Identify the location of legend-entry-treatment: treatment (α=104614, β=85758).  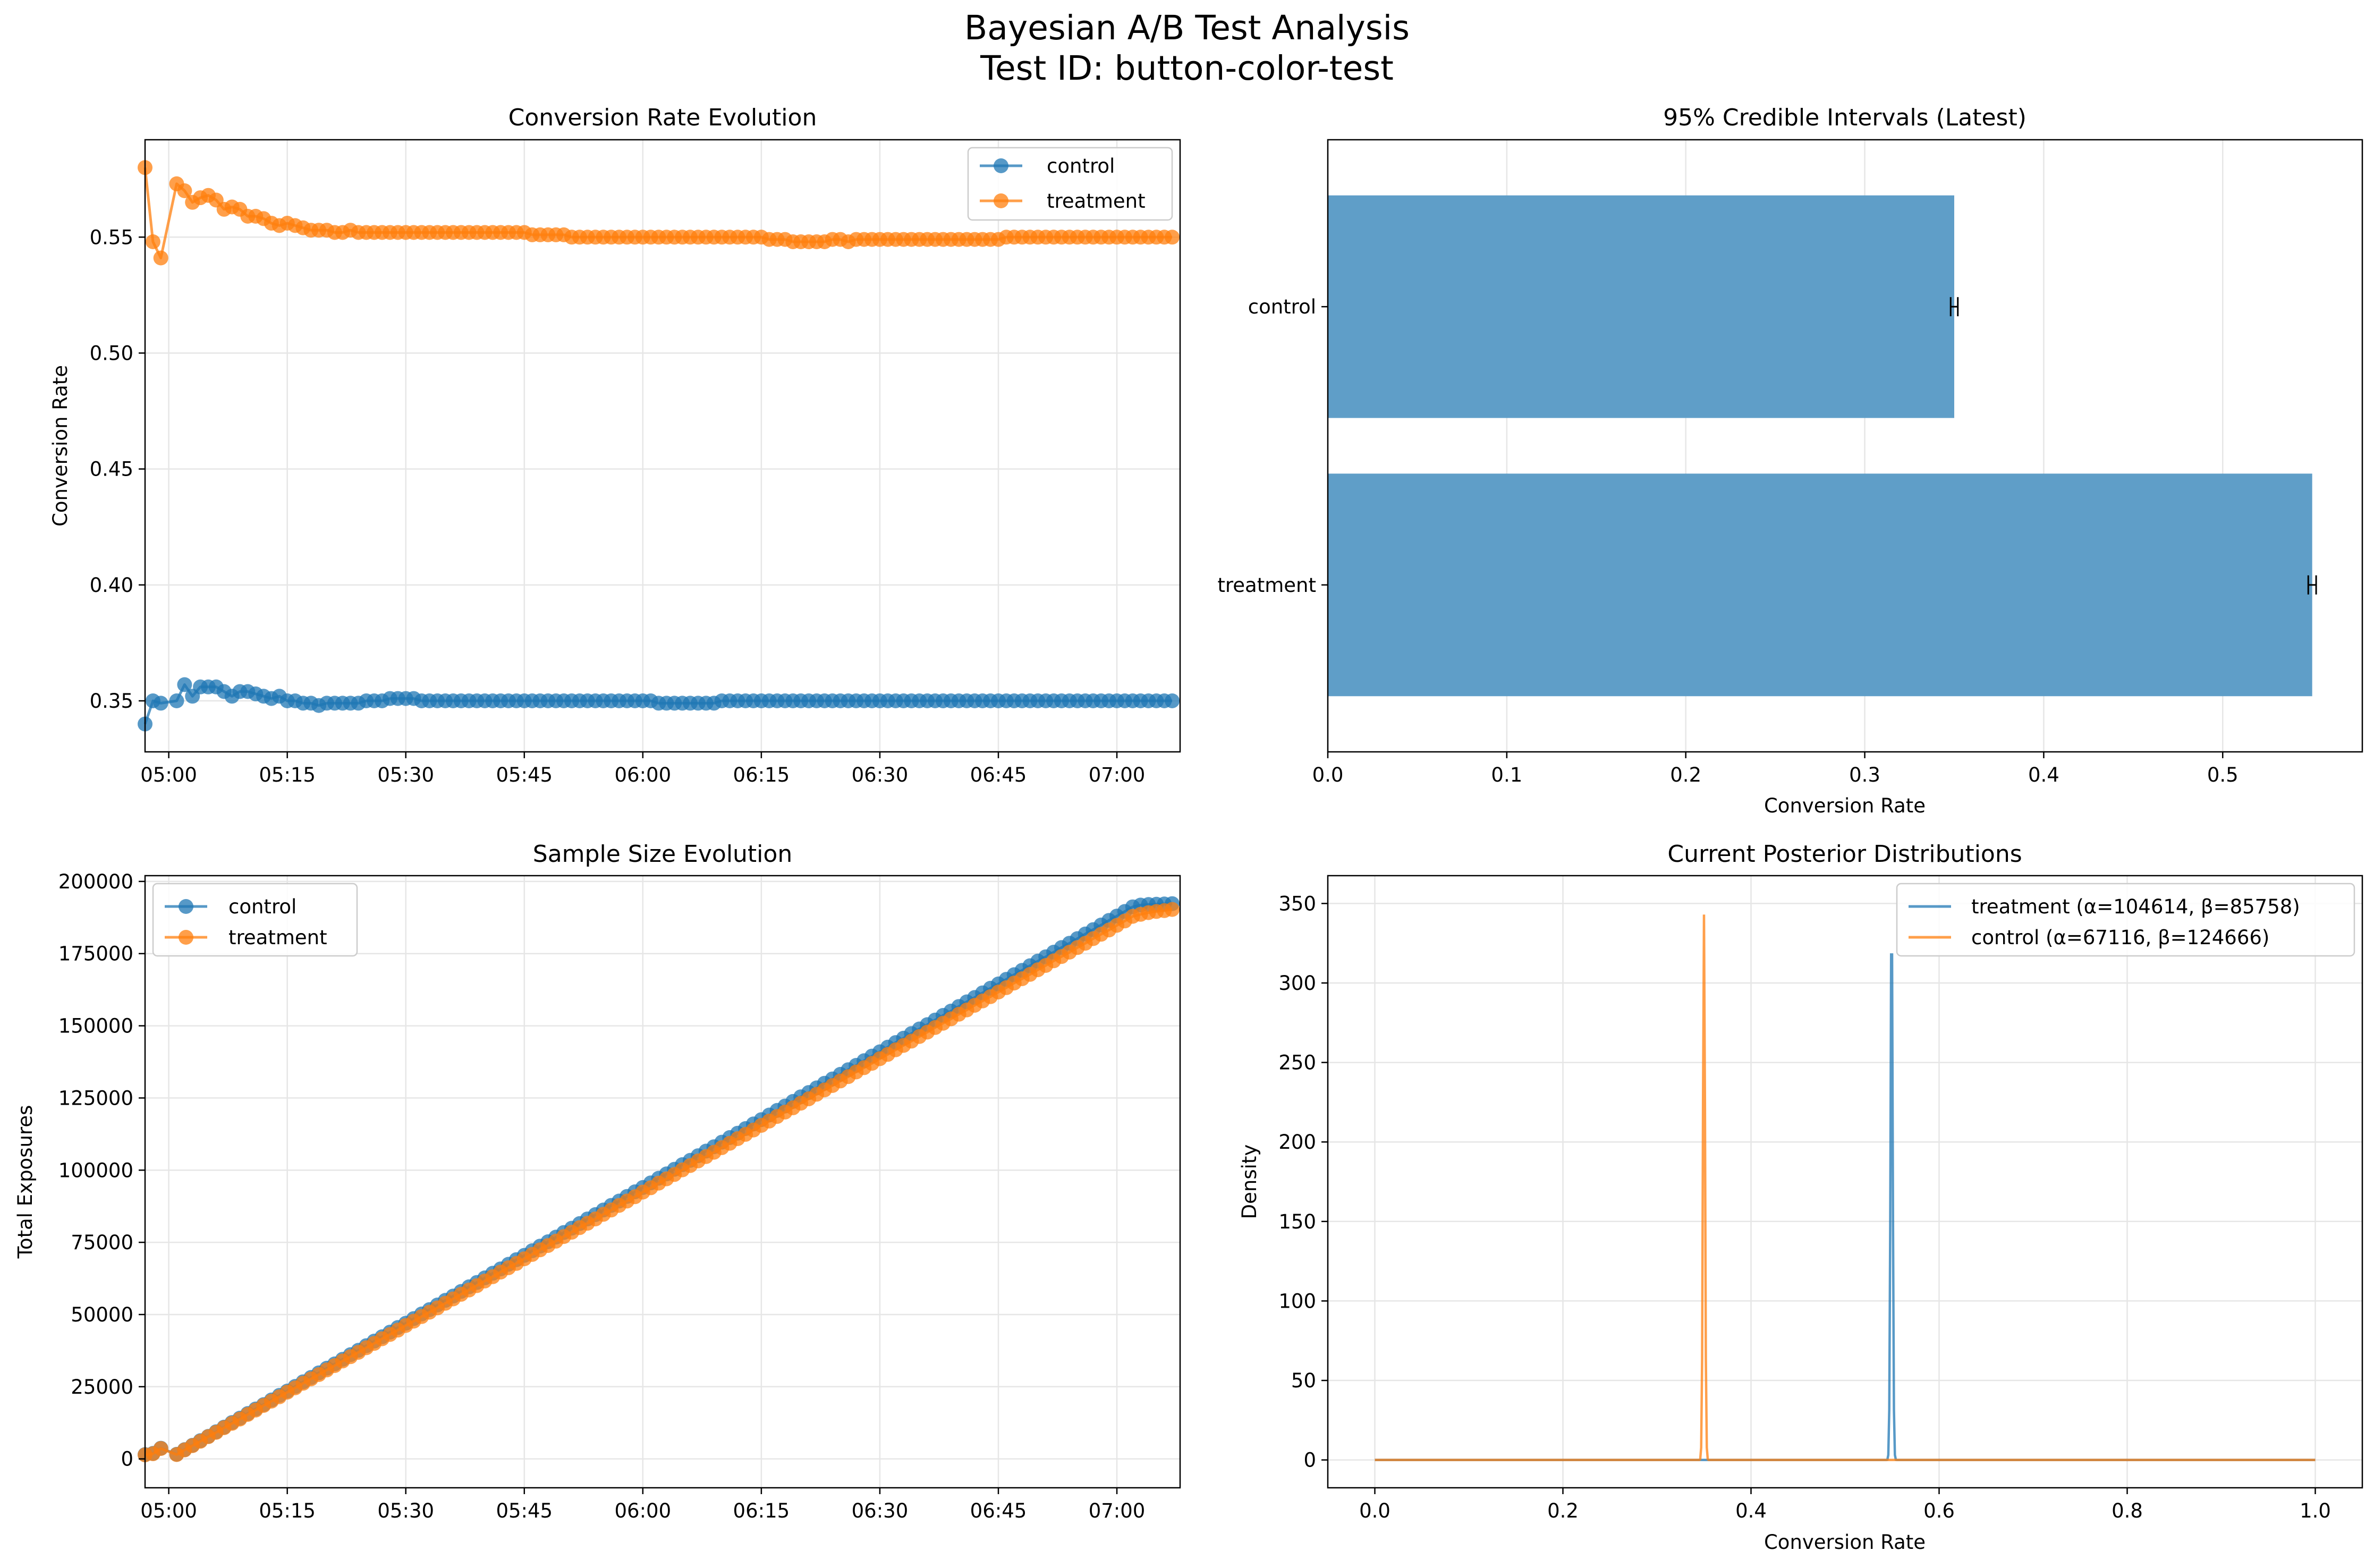
(2104, 906).